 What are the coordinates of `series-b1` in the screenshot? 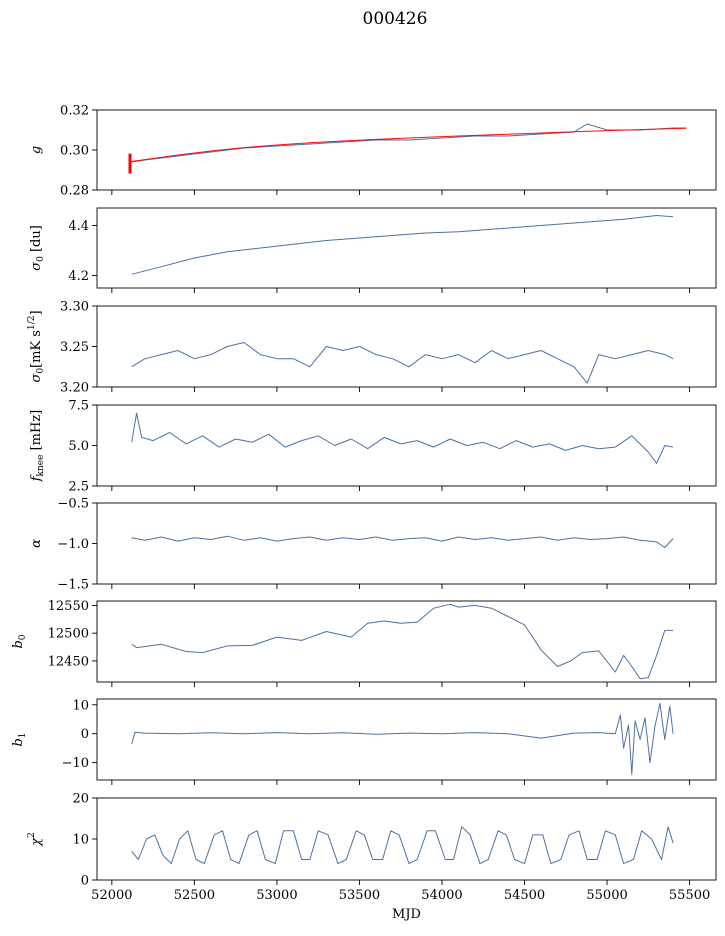 It's located at (402, 738).